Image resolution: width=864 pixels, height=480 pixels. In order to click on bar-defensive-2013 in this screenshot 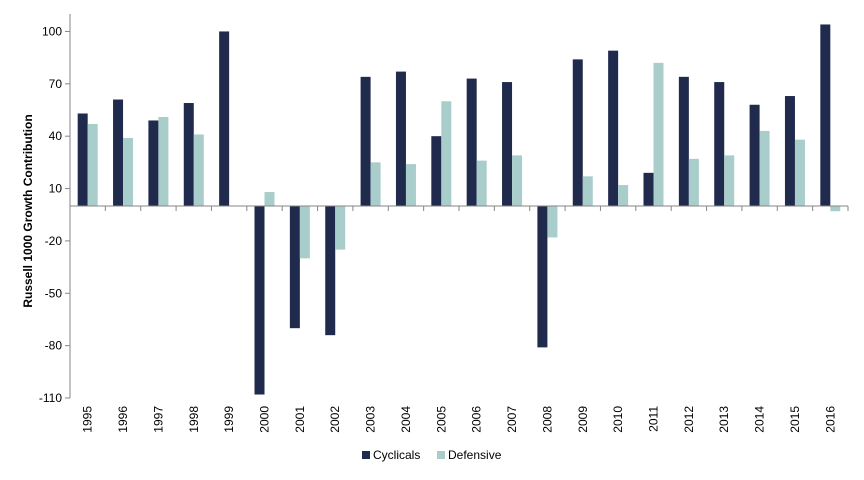, I will do `click(729, 180)`.